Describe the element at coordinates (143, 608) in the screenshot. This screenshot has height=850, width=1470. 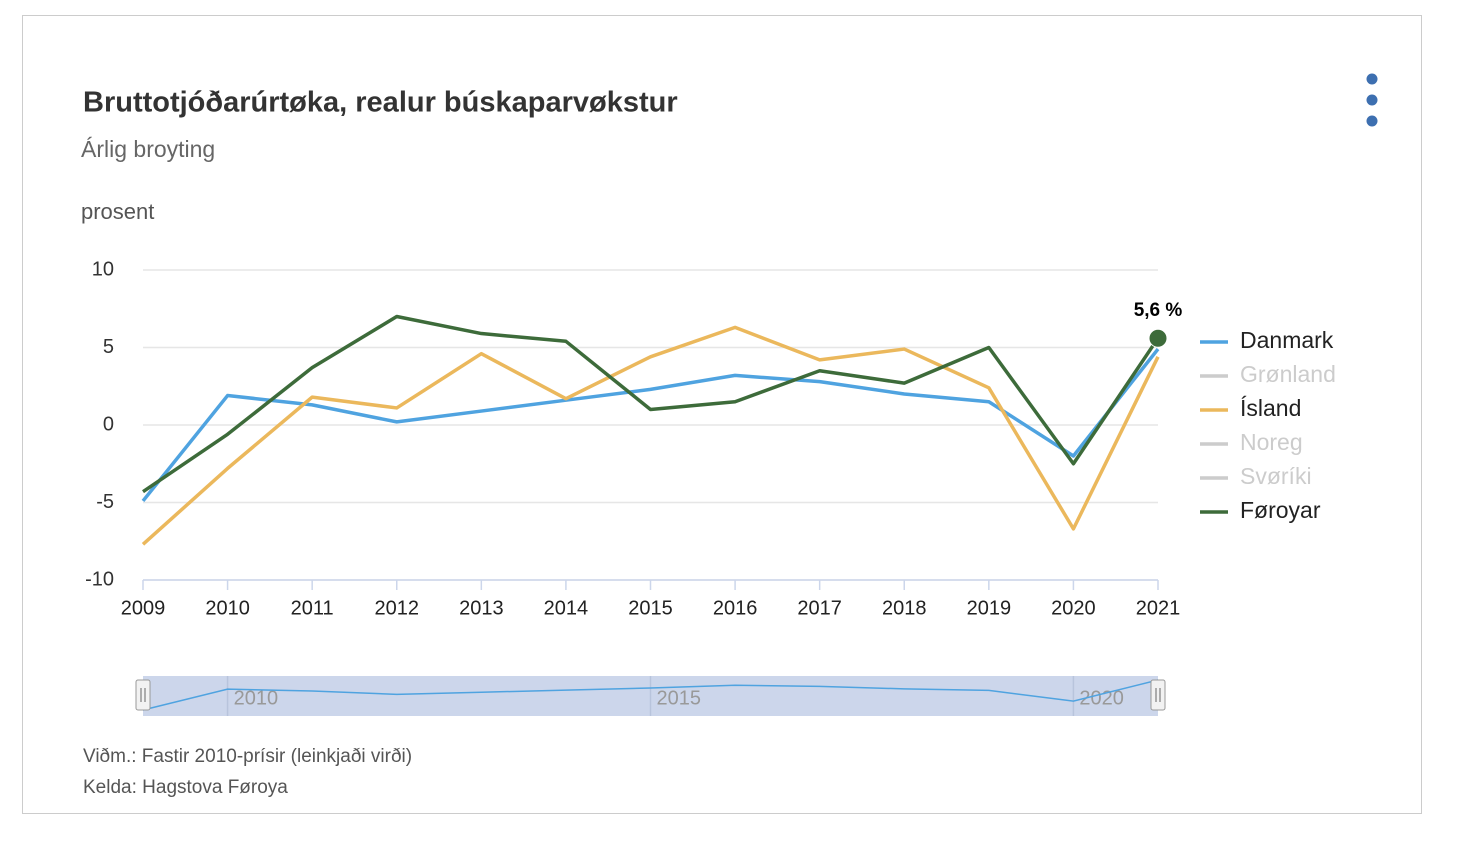
I see `x-tick-label: 2009` at that location.